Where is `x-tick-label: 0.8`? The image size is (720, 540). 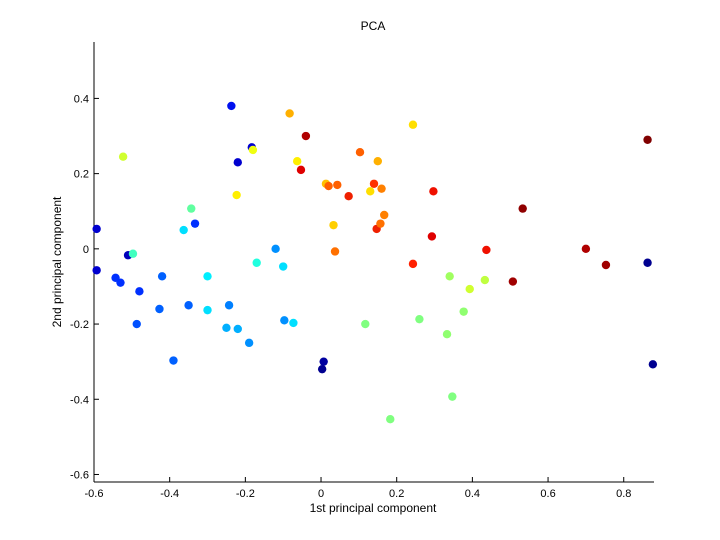
x-tick-label: 0.8 is located at coordinates (623, 494).